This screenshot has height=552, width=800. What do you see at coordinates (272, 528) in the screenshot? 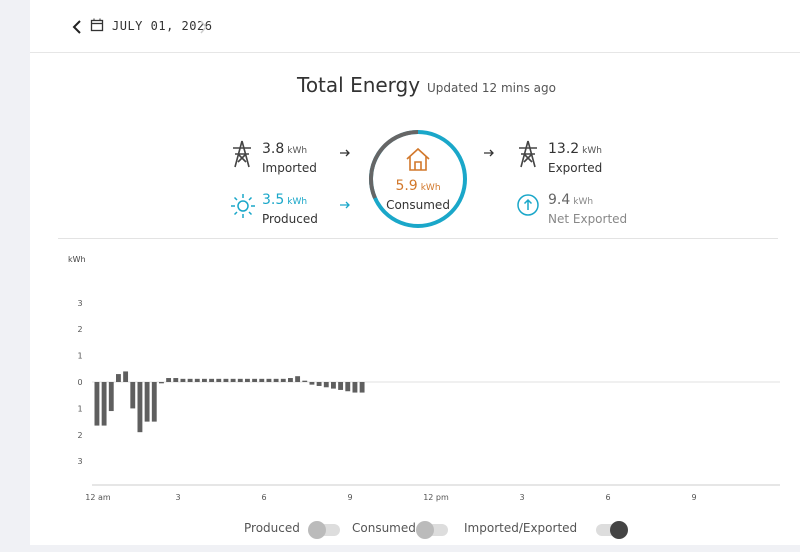
I see `legend-label: Produced` at bounding box center [272, 528].